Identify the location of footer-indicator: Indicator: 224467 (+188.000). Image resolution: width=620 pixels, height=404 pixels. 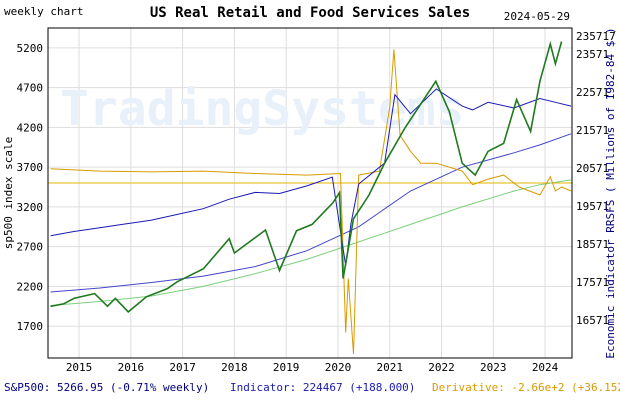
(322, 387).